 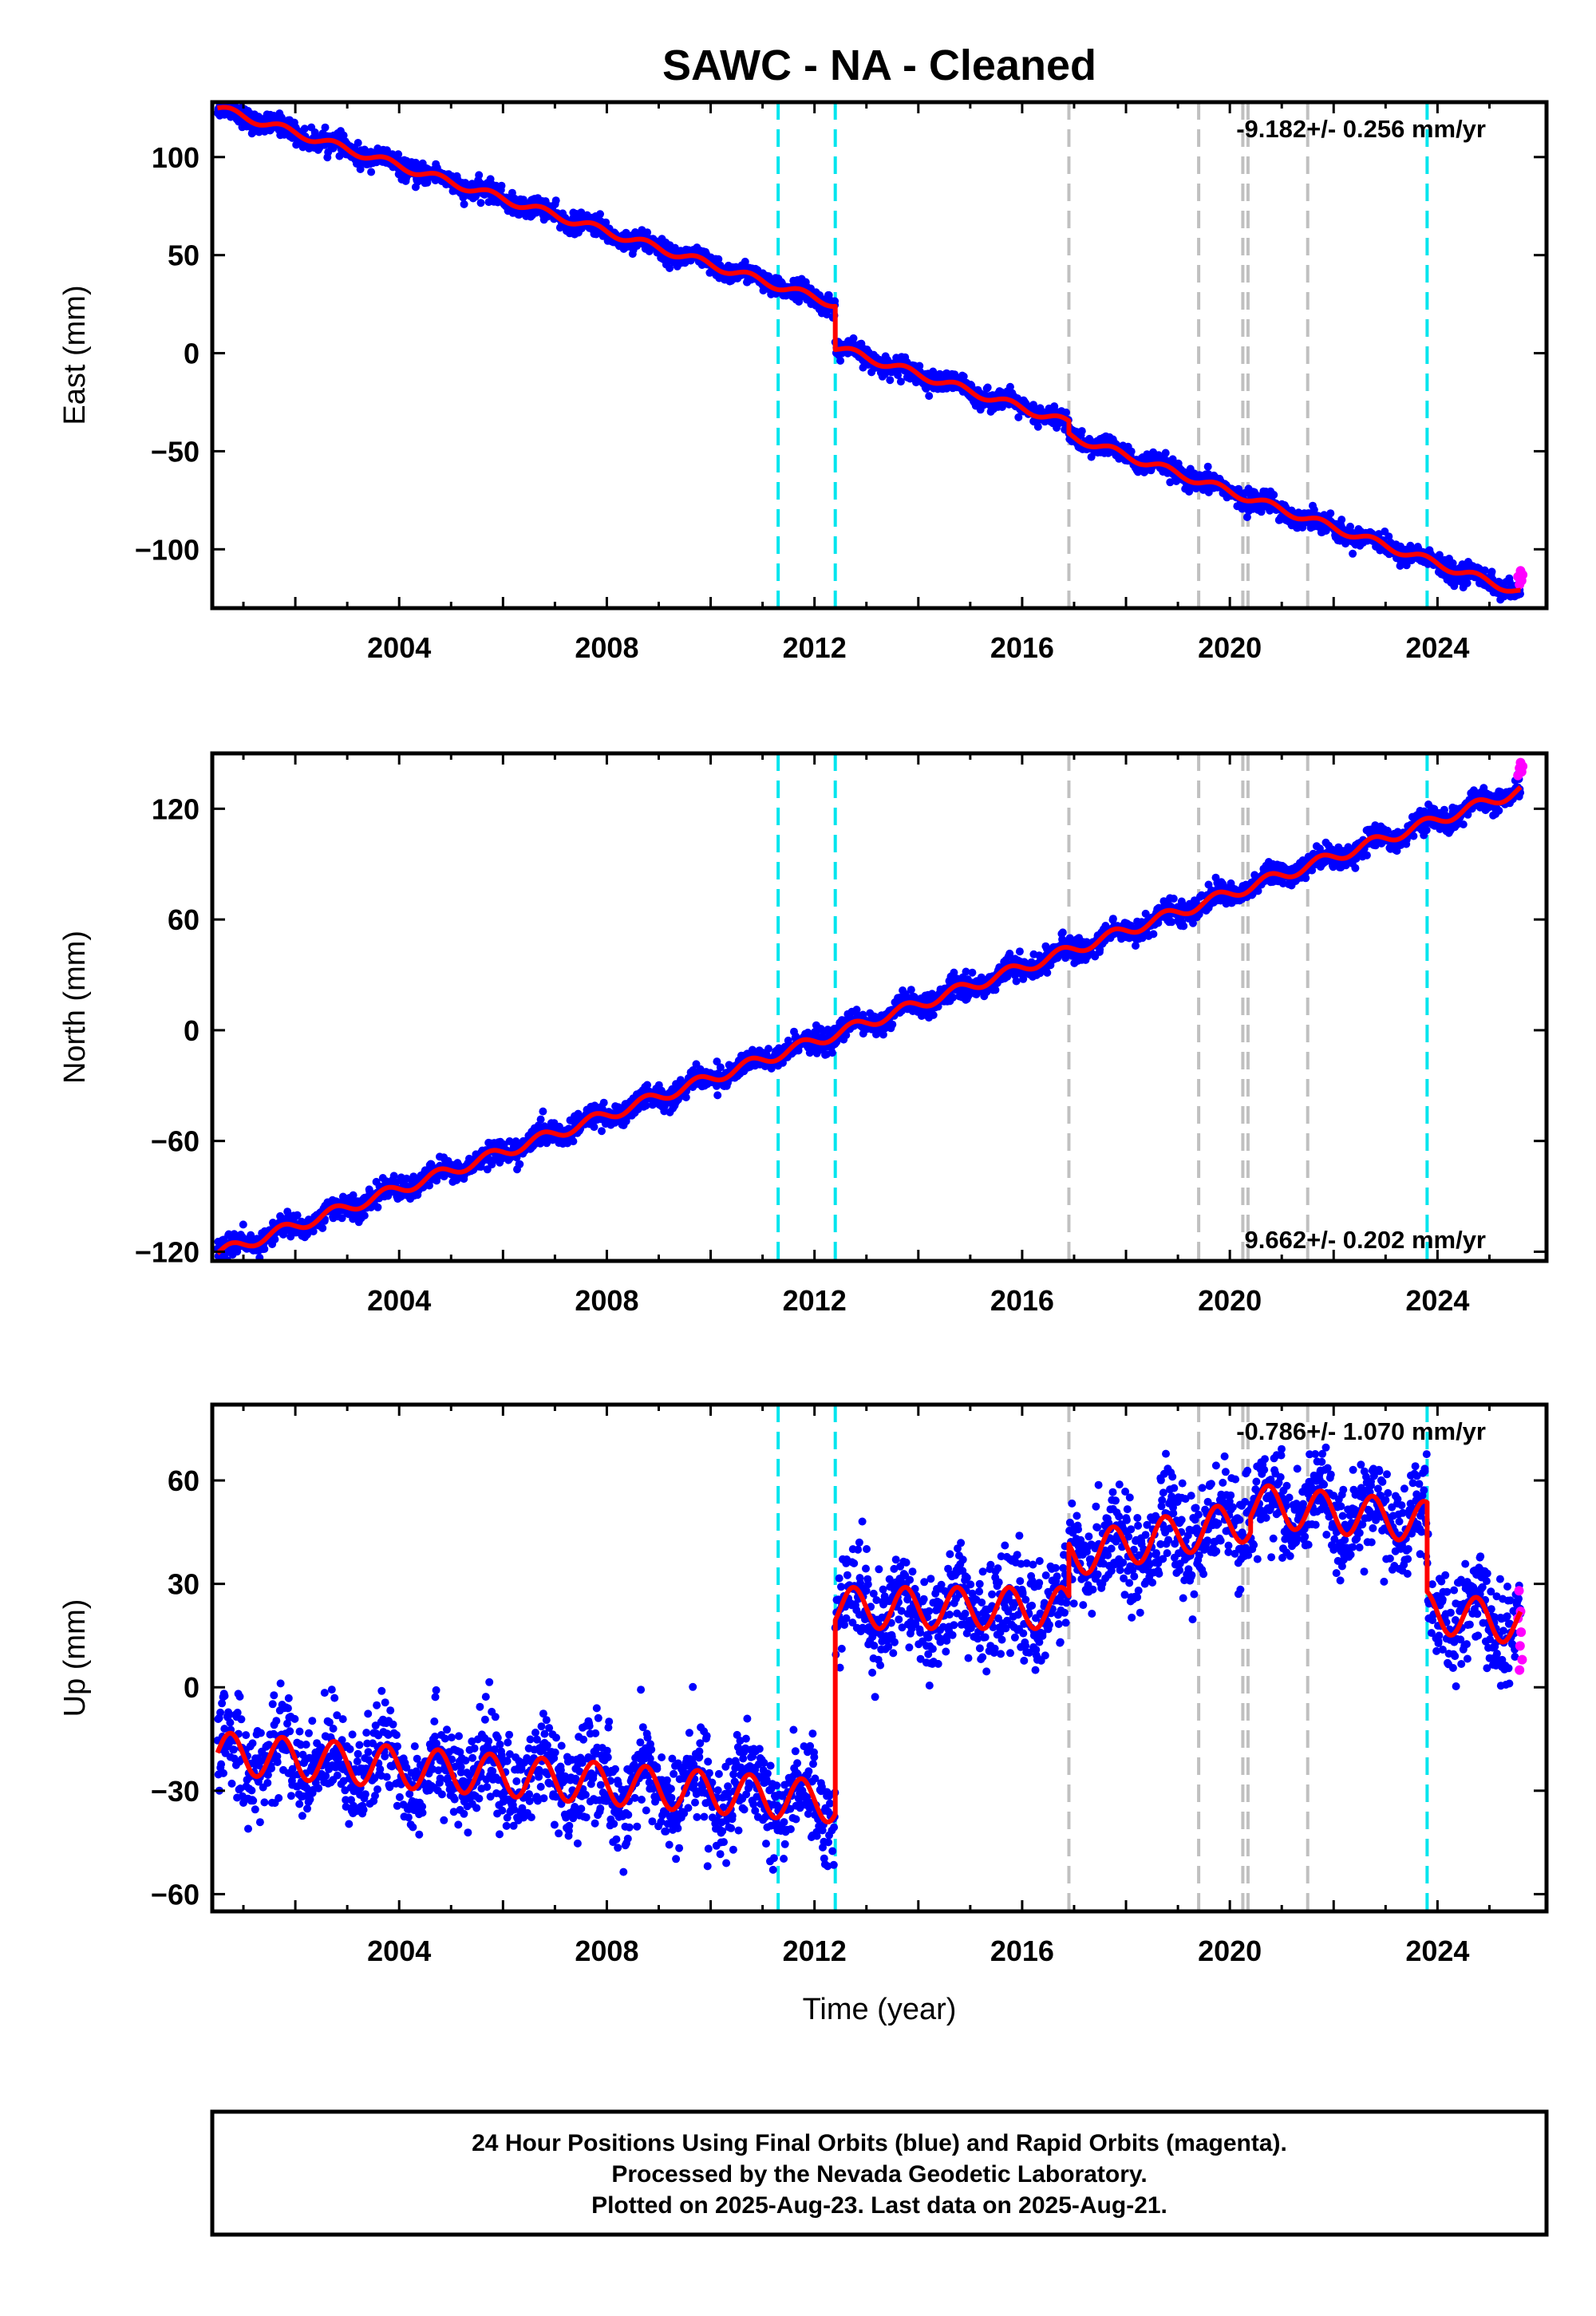 What do you see at coordinates (1523, 575) in the screenshot?
I see `east-rapid-point` at bounding box center [1523, 575].